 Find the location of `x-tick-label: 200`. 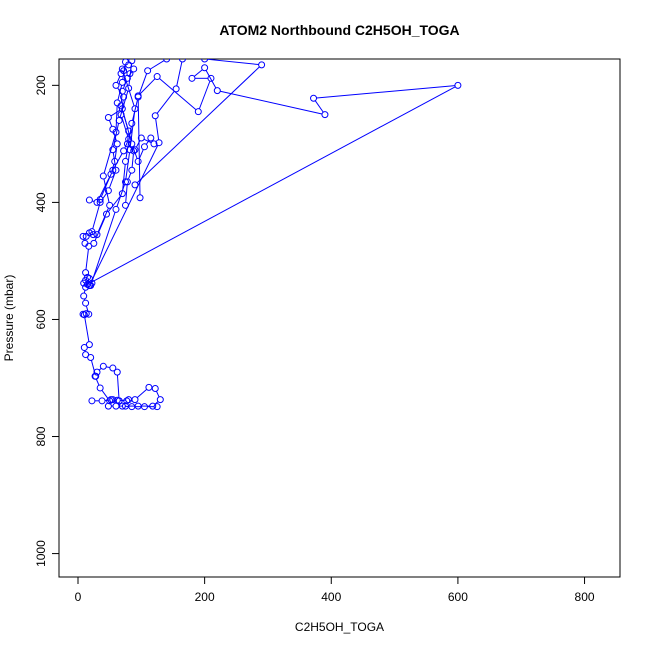

x-tick-label: 200 is located at coordinates (205, 597).